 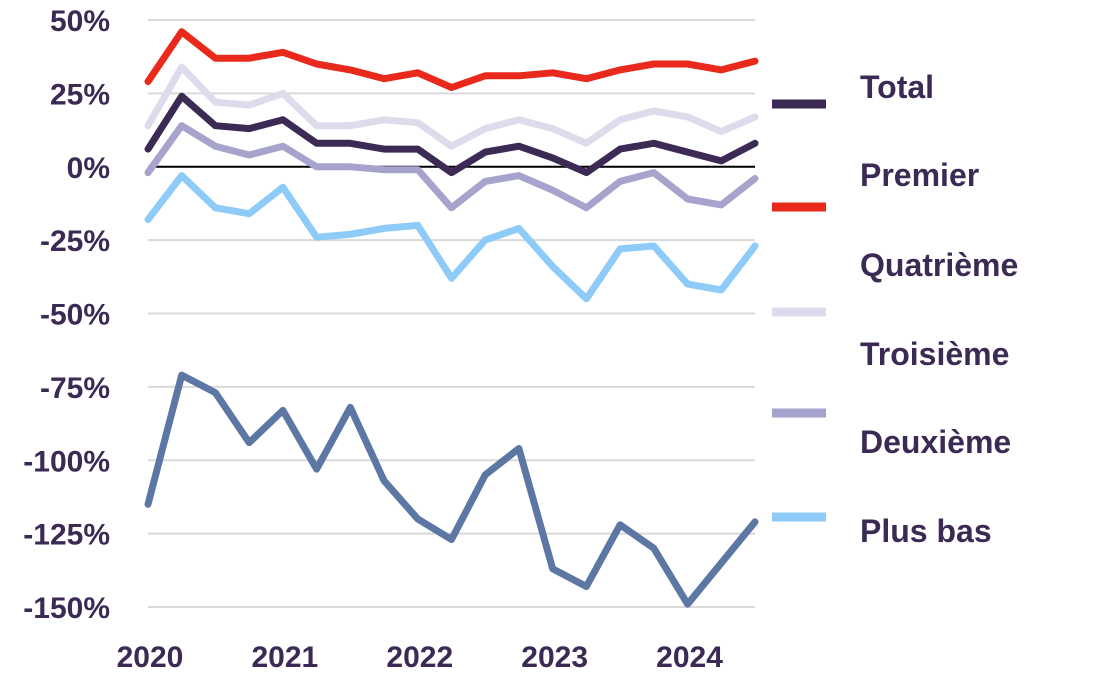 I want to click on series-line-premier, so click(x=451, y=59).